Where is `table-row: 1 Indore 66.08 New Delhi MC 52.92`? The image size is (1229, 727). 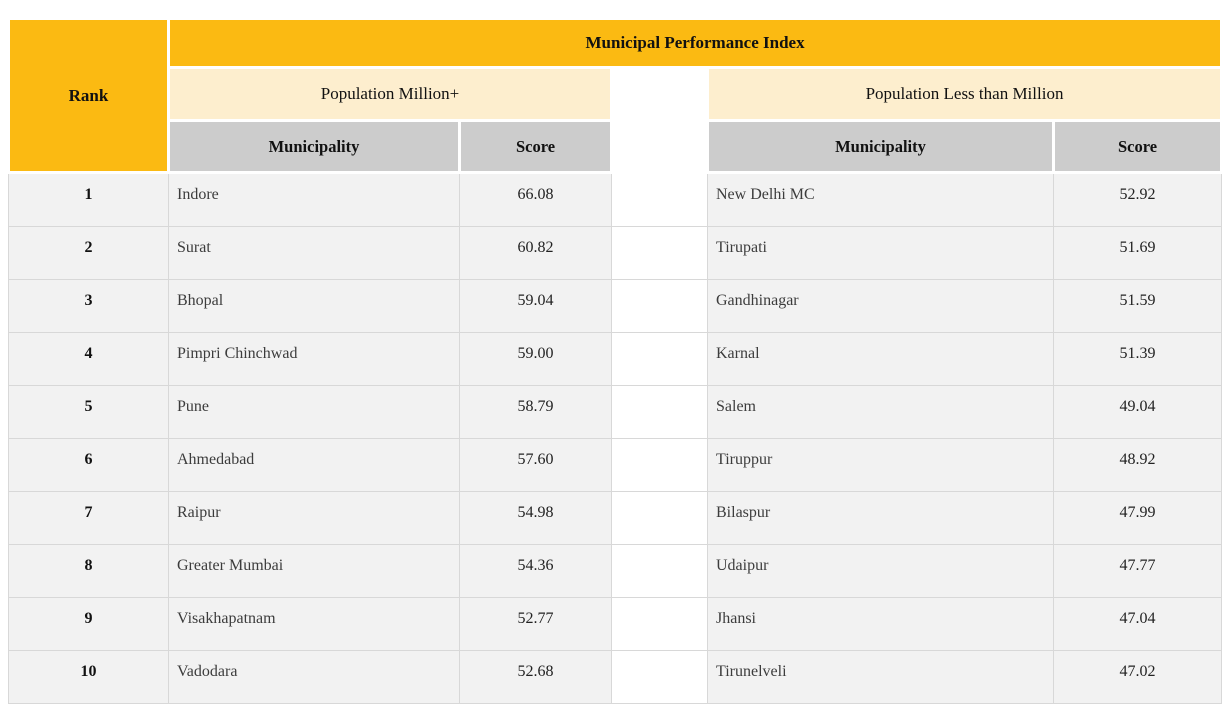
table-row: 1 Indore 66.08 New Delhi MC 52.92 is located at coordinates (615, 199).